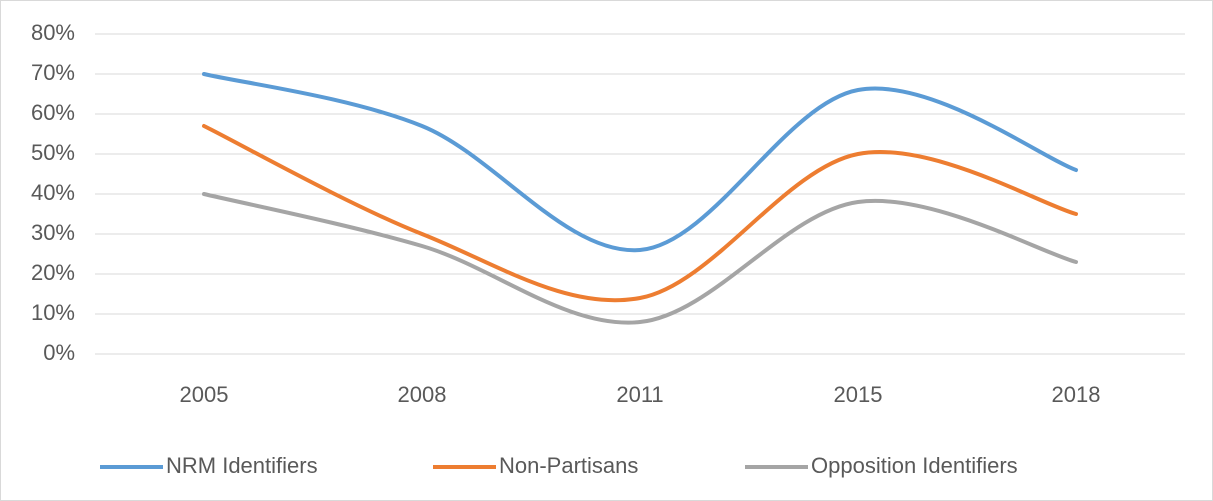  Describe the element at coordinates (53, 312) in the screenshot. I see `y-tick-label: 10%` at that location.